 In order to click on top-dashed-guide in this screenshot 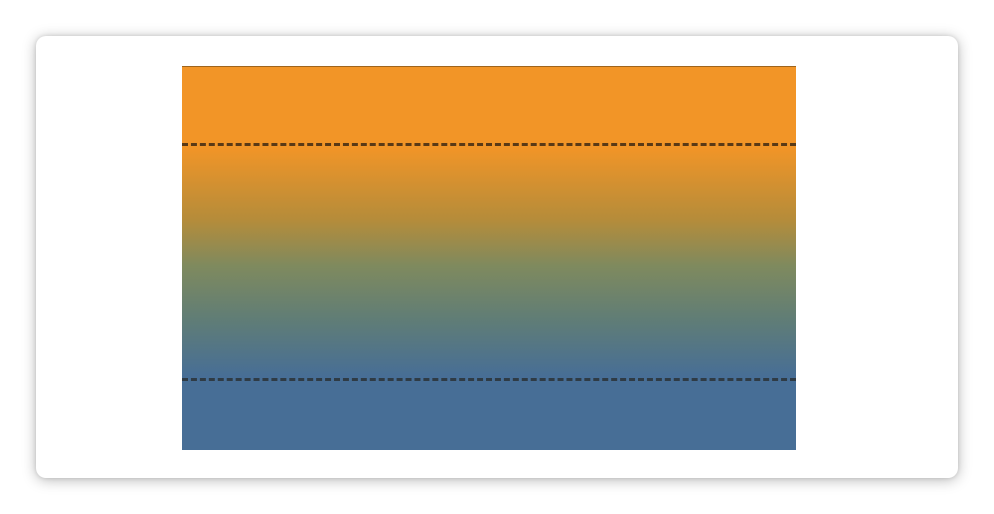, I will do `click(489, 144)`.